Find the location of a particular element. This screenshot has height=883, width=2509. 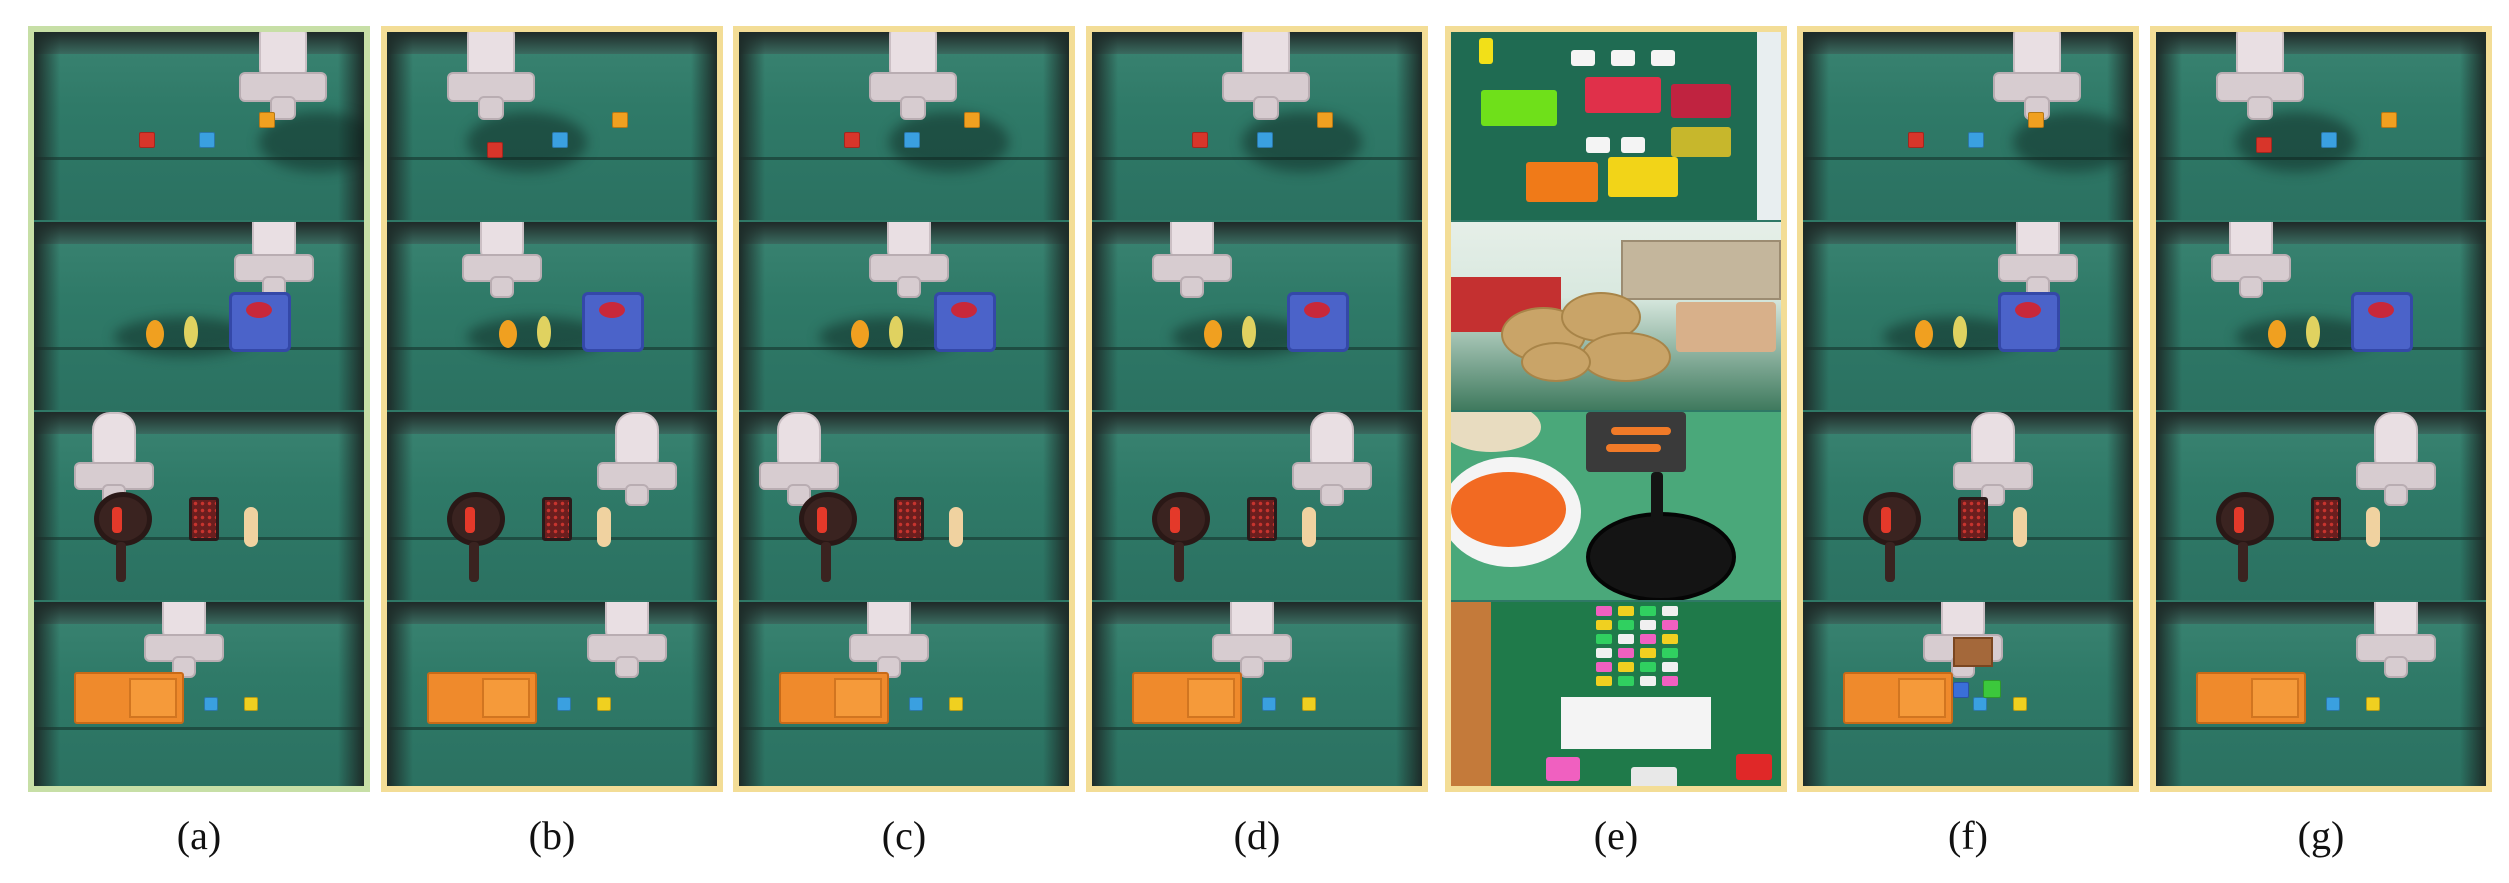

panel-label: (e) is located at coordinates (1616, 835).